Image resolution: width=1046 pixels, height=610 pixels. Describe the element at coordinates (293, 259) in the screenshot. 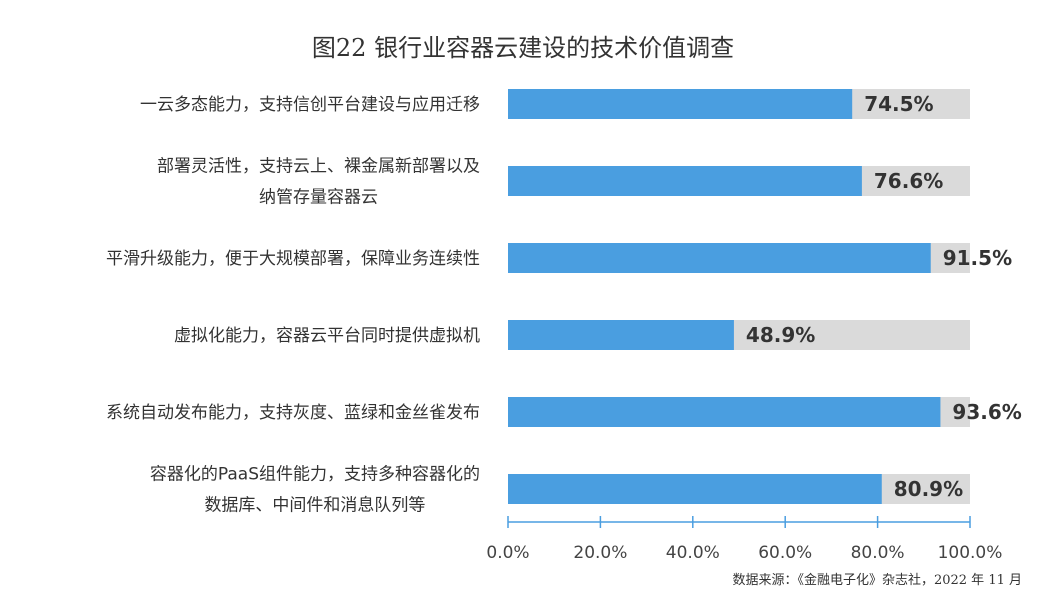

I see `category-label: 平滑升级能力，便于大规模部署，保障业务连续性` at that location.